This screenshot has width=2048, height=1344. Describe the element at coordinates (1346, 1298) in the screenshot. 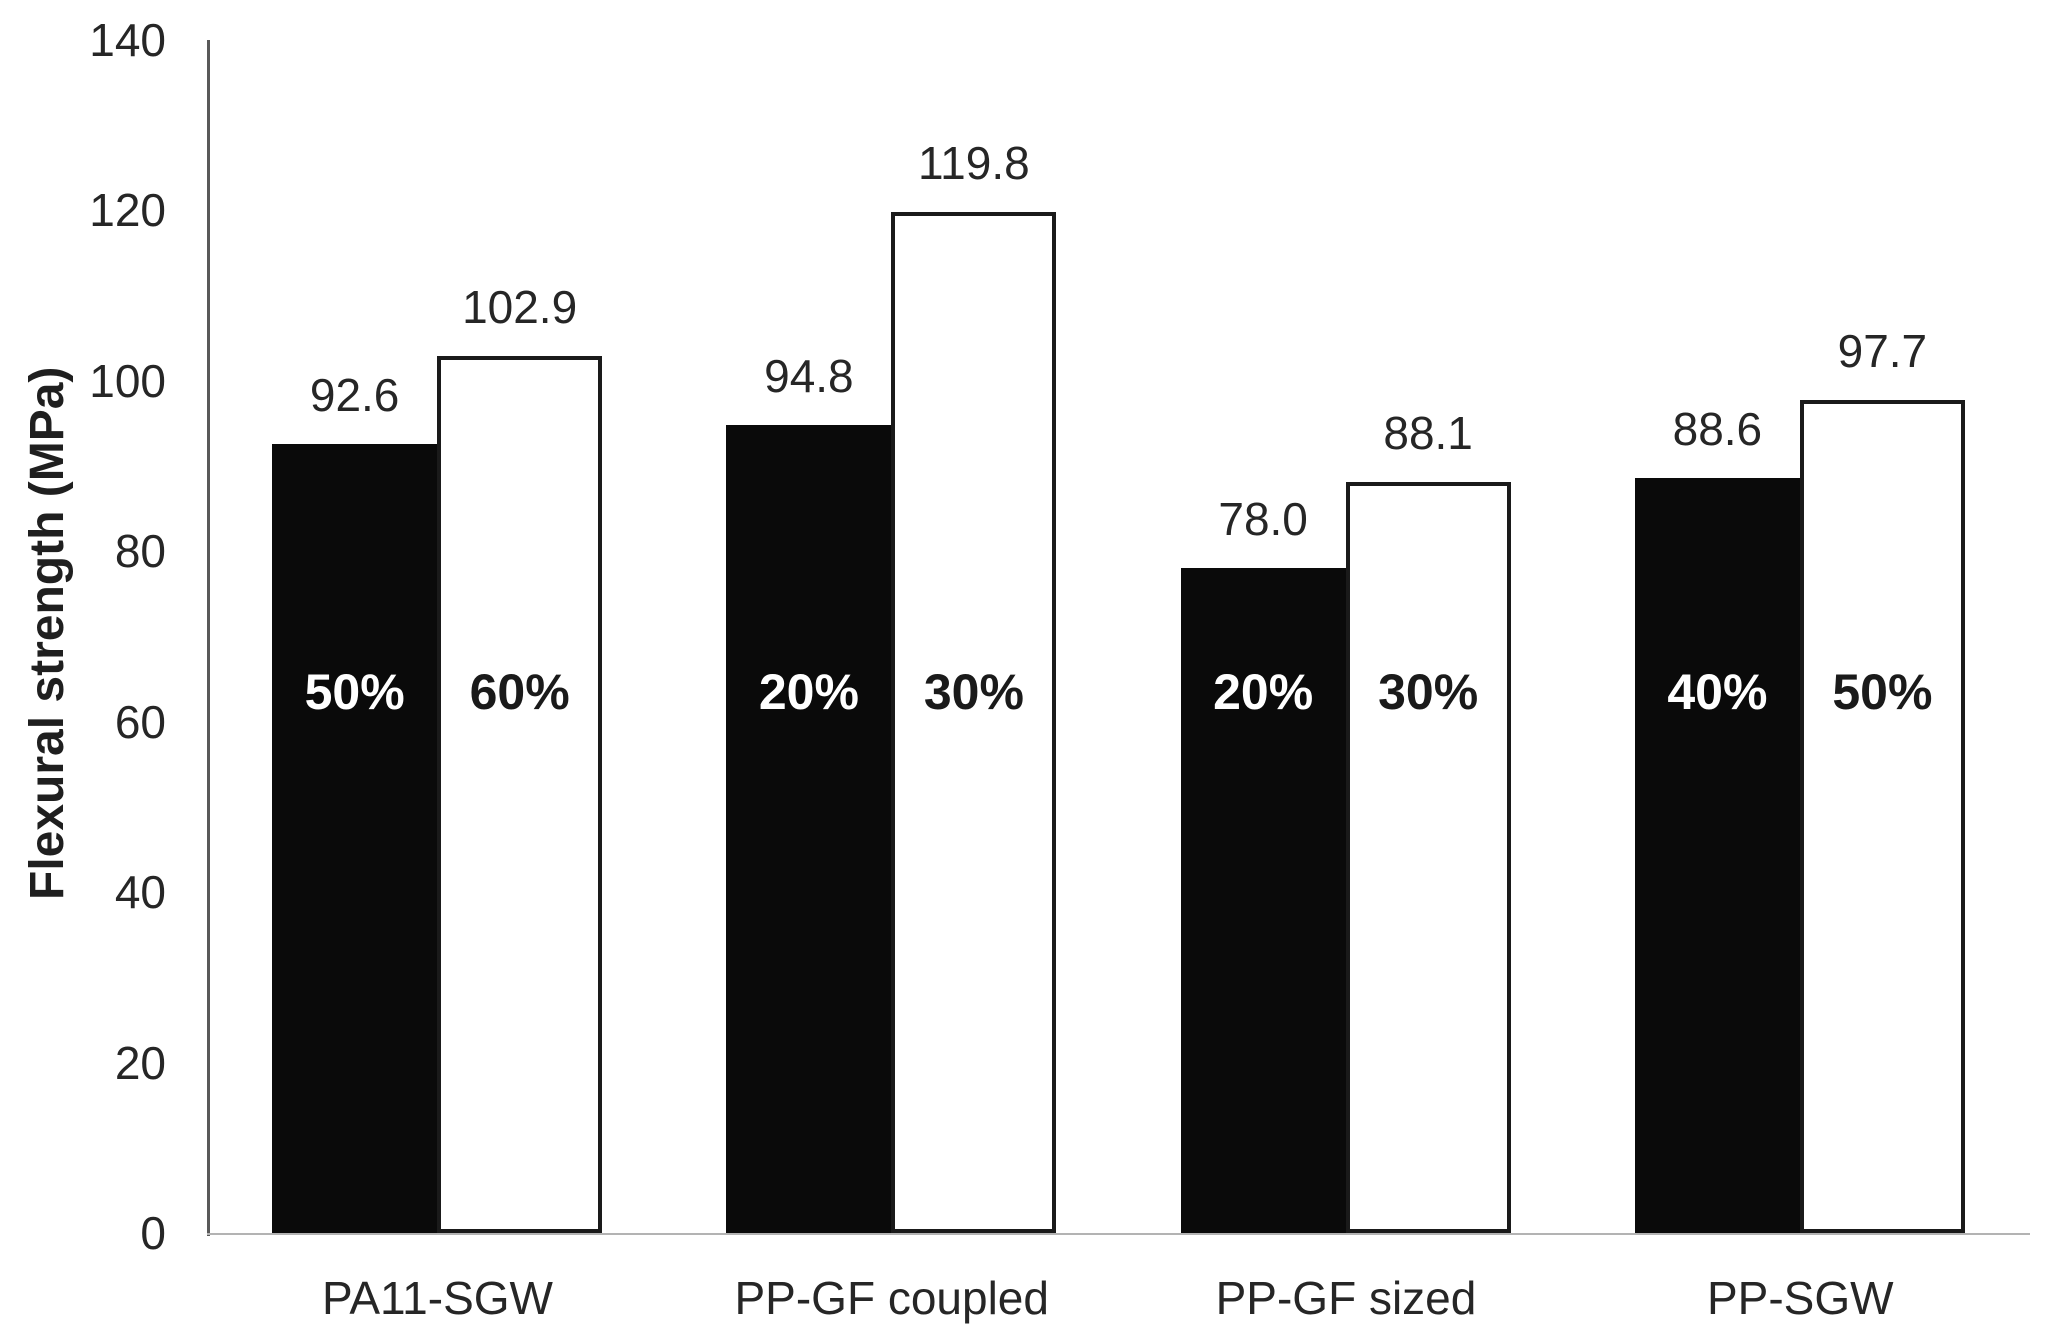

I see `category-label-pp-gf-sized: PP-GF sized` at that location.